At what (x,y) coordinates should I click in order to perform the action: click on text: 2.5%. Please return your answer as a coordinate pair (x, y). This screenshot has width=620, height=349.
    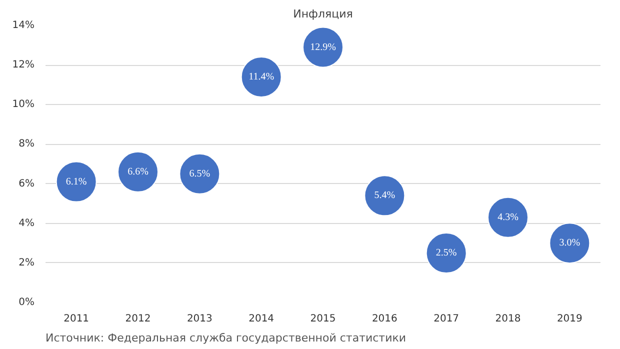
    Looking at the image, I should click on (446, 253).